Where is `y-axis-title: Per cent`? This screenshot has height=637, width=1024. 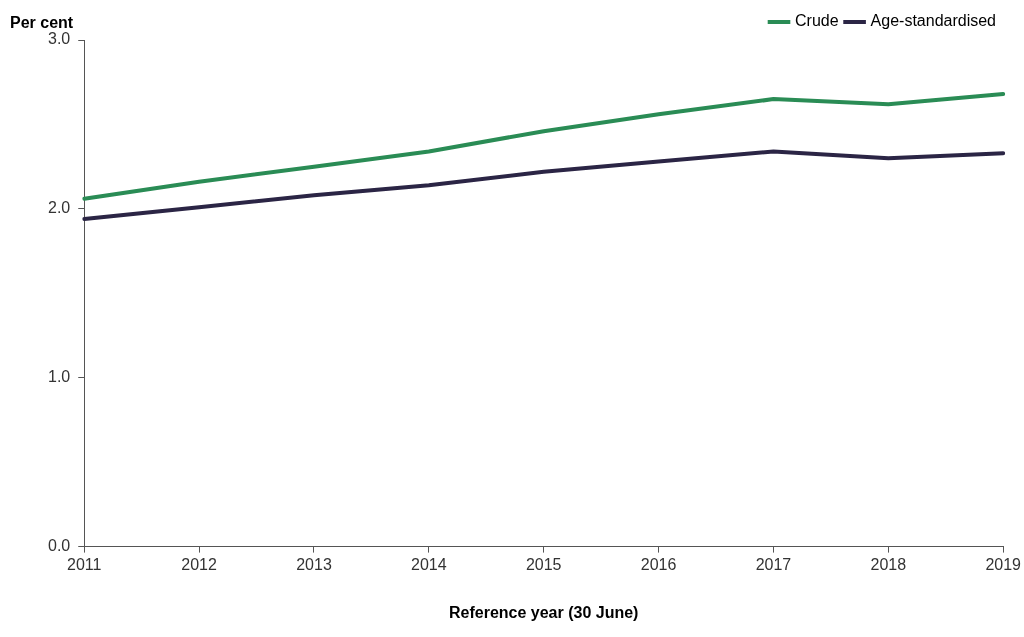
y-axis-title: Per cent is located at coordinates (42, 23).